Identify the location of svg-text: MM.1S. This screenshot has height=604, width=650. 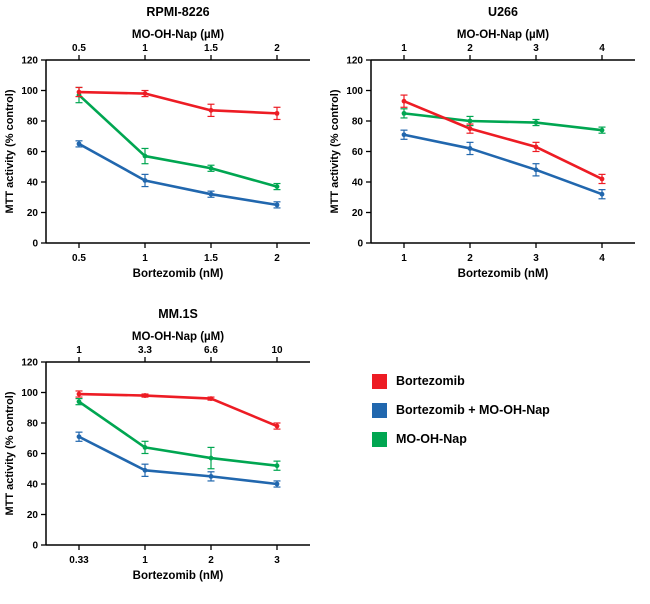
(178, 314).